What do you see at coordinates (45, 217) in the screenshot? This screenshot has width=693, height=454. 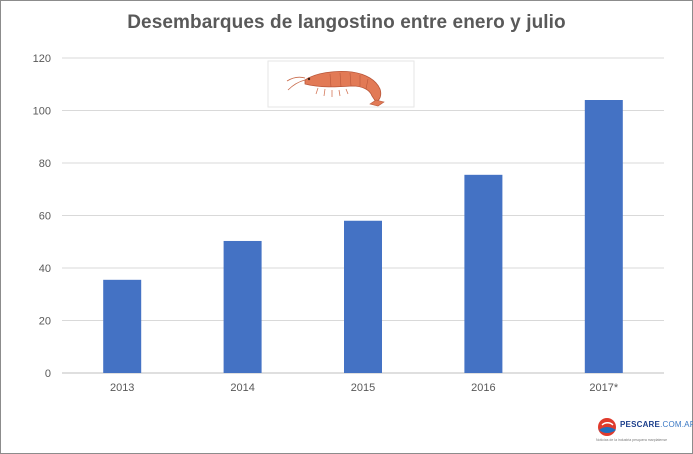 I see `y-tick-label: 60` at bounding box center [45, 217].